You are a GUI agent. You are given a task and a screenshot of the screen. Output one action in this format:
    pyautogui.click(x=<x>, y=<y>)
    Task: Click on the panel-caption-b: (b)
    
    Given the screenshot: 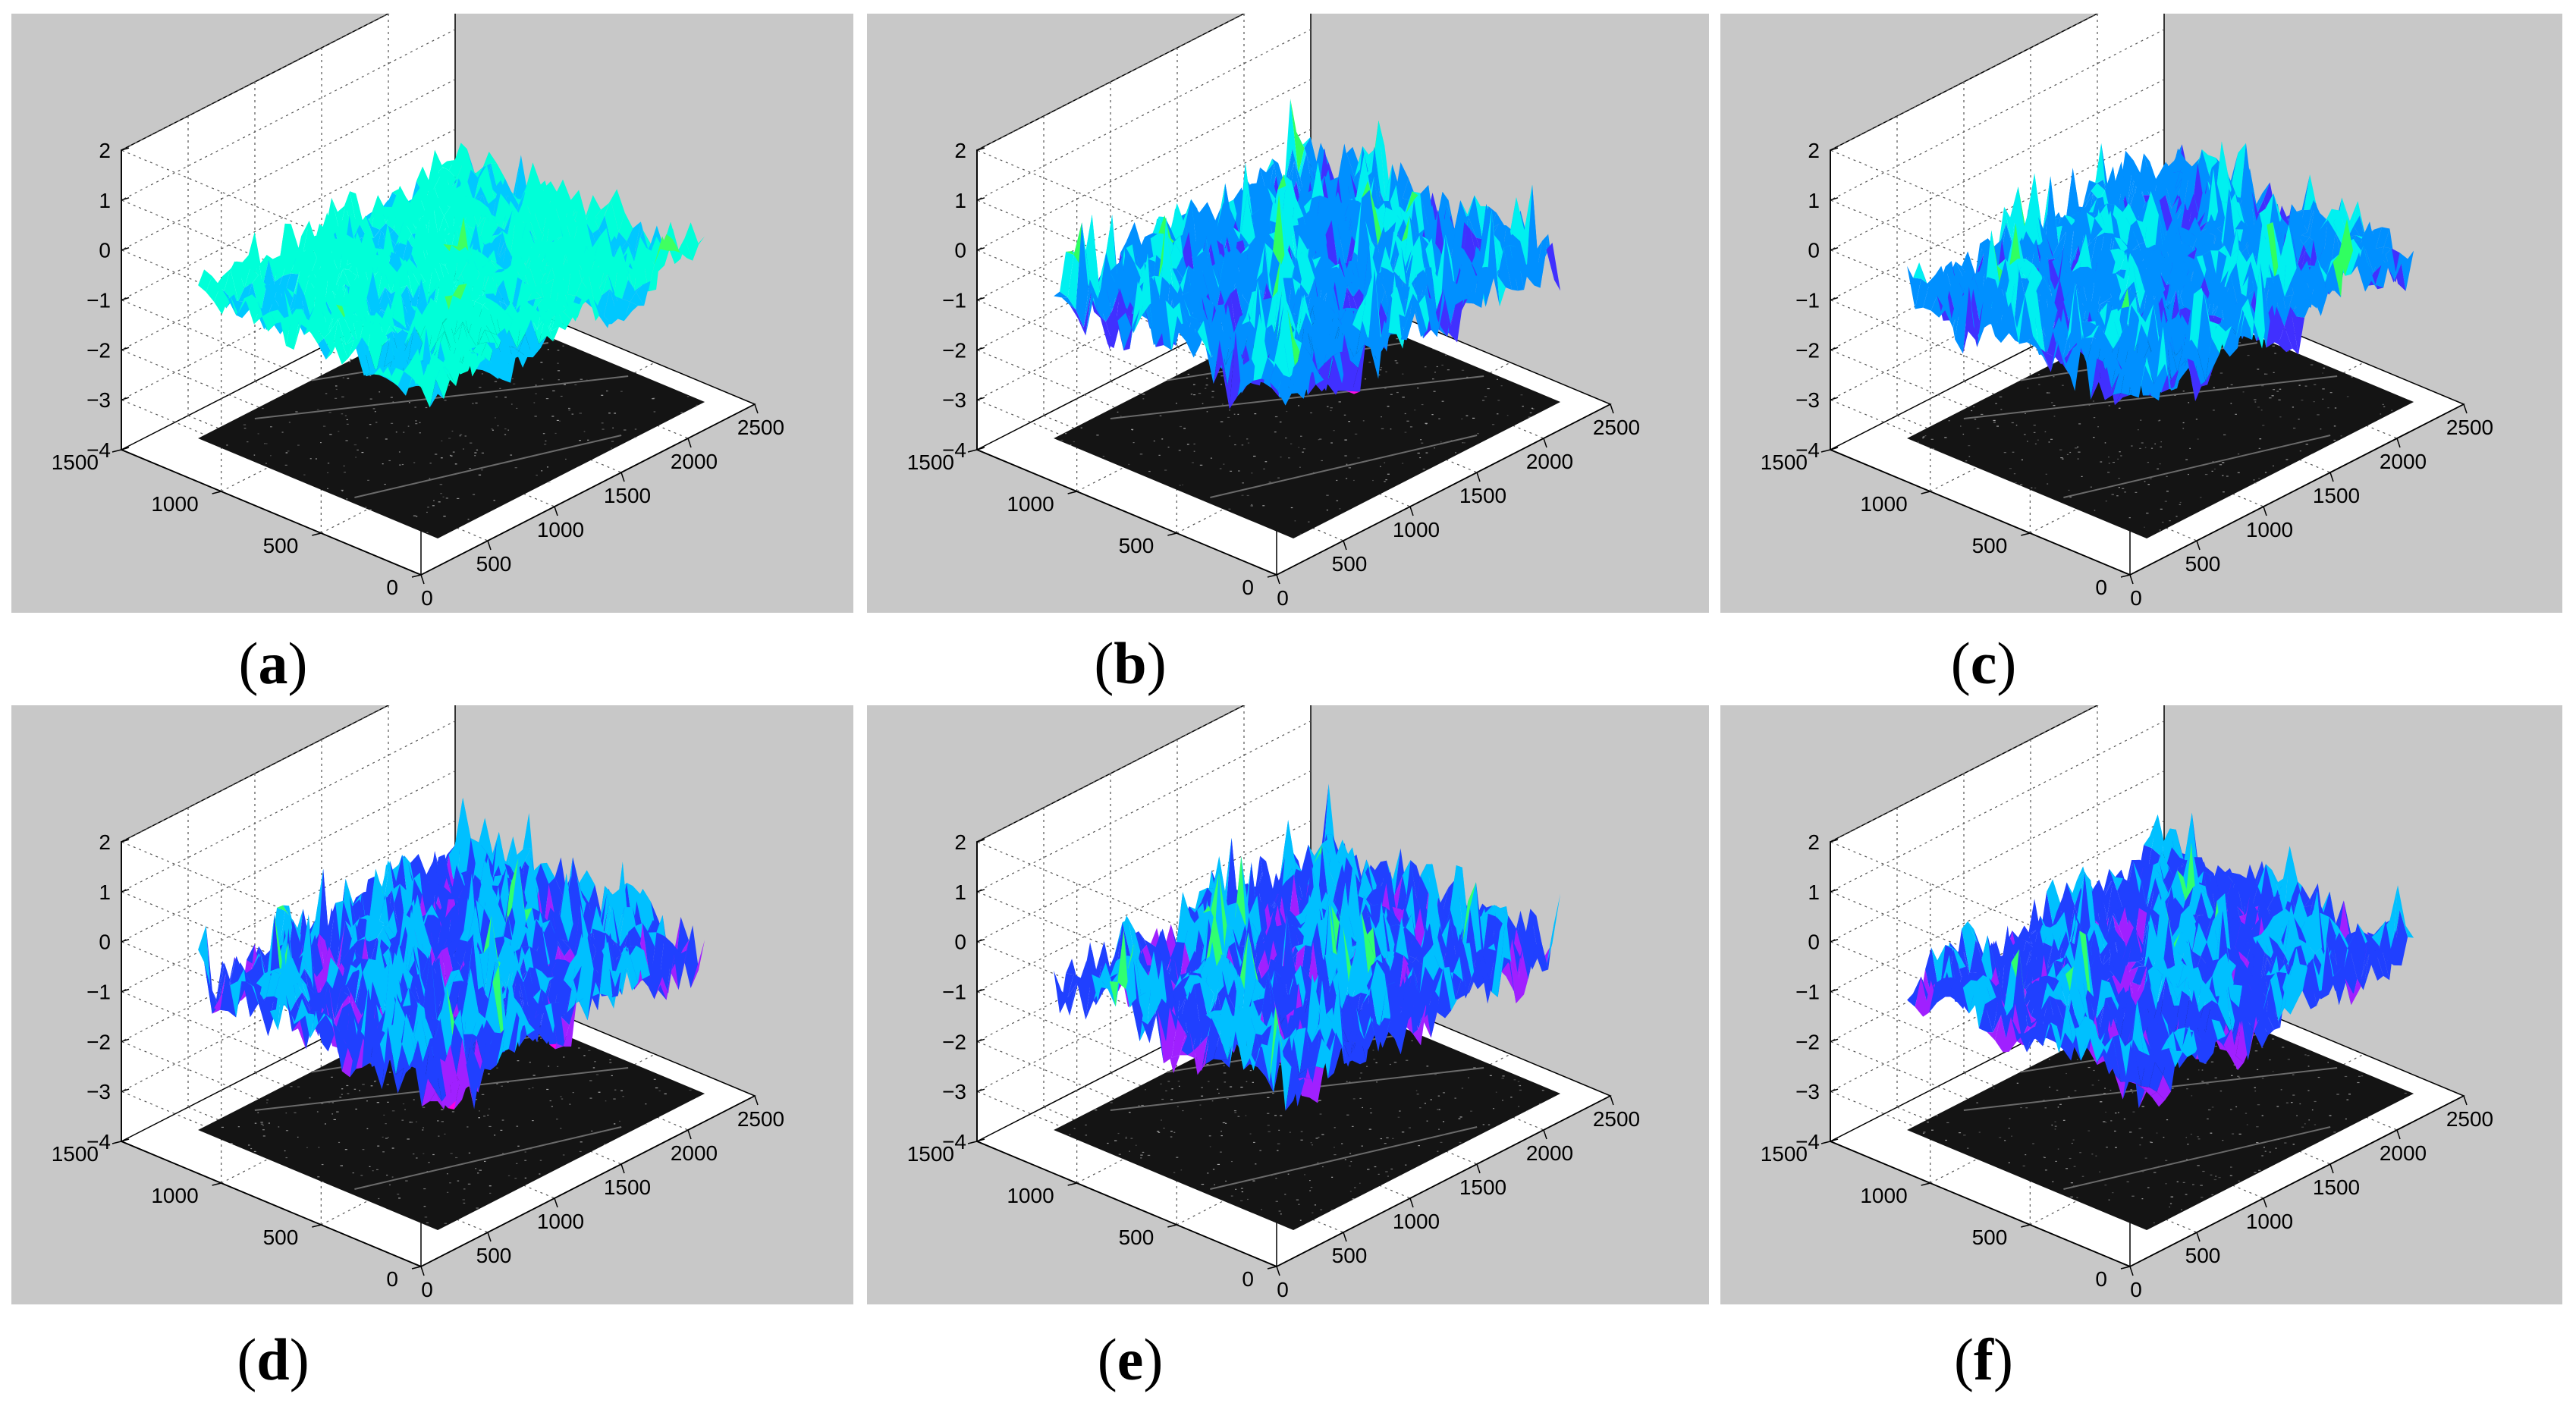 What is the action you would take?
    pyautogui.click(x=1130, y=663)
    